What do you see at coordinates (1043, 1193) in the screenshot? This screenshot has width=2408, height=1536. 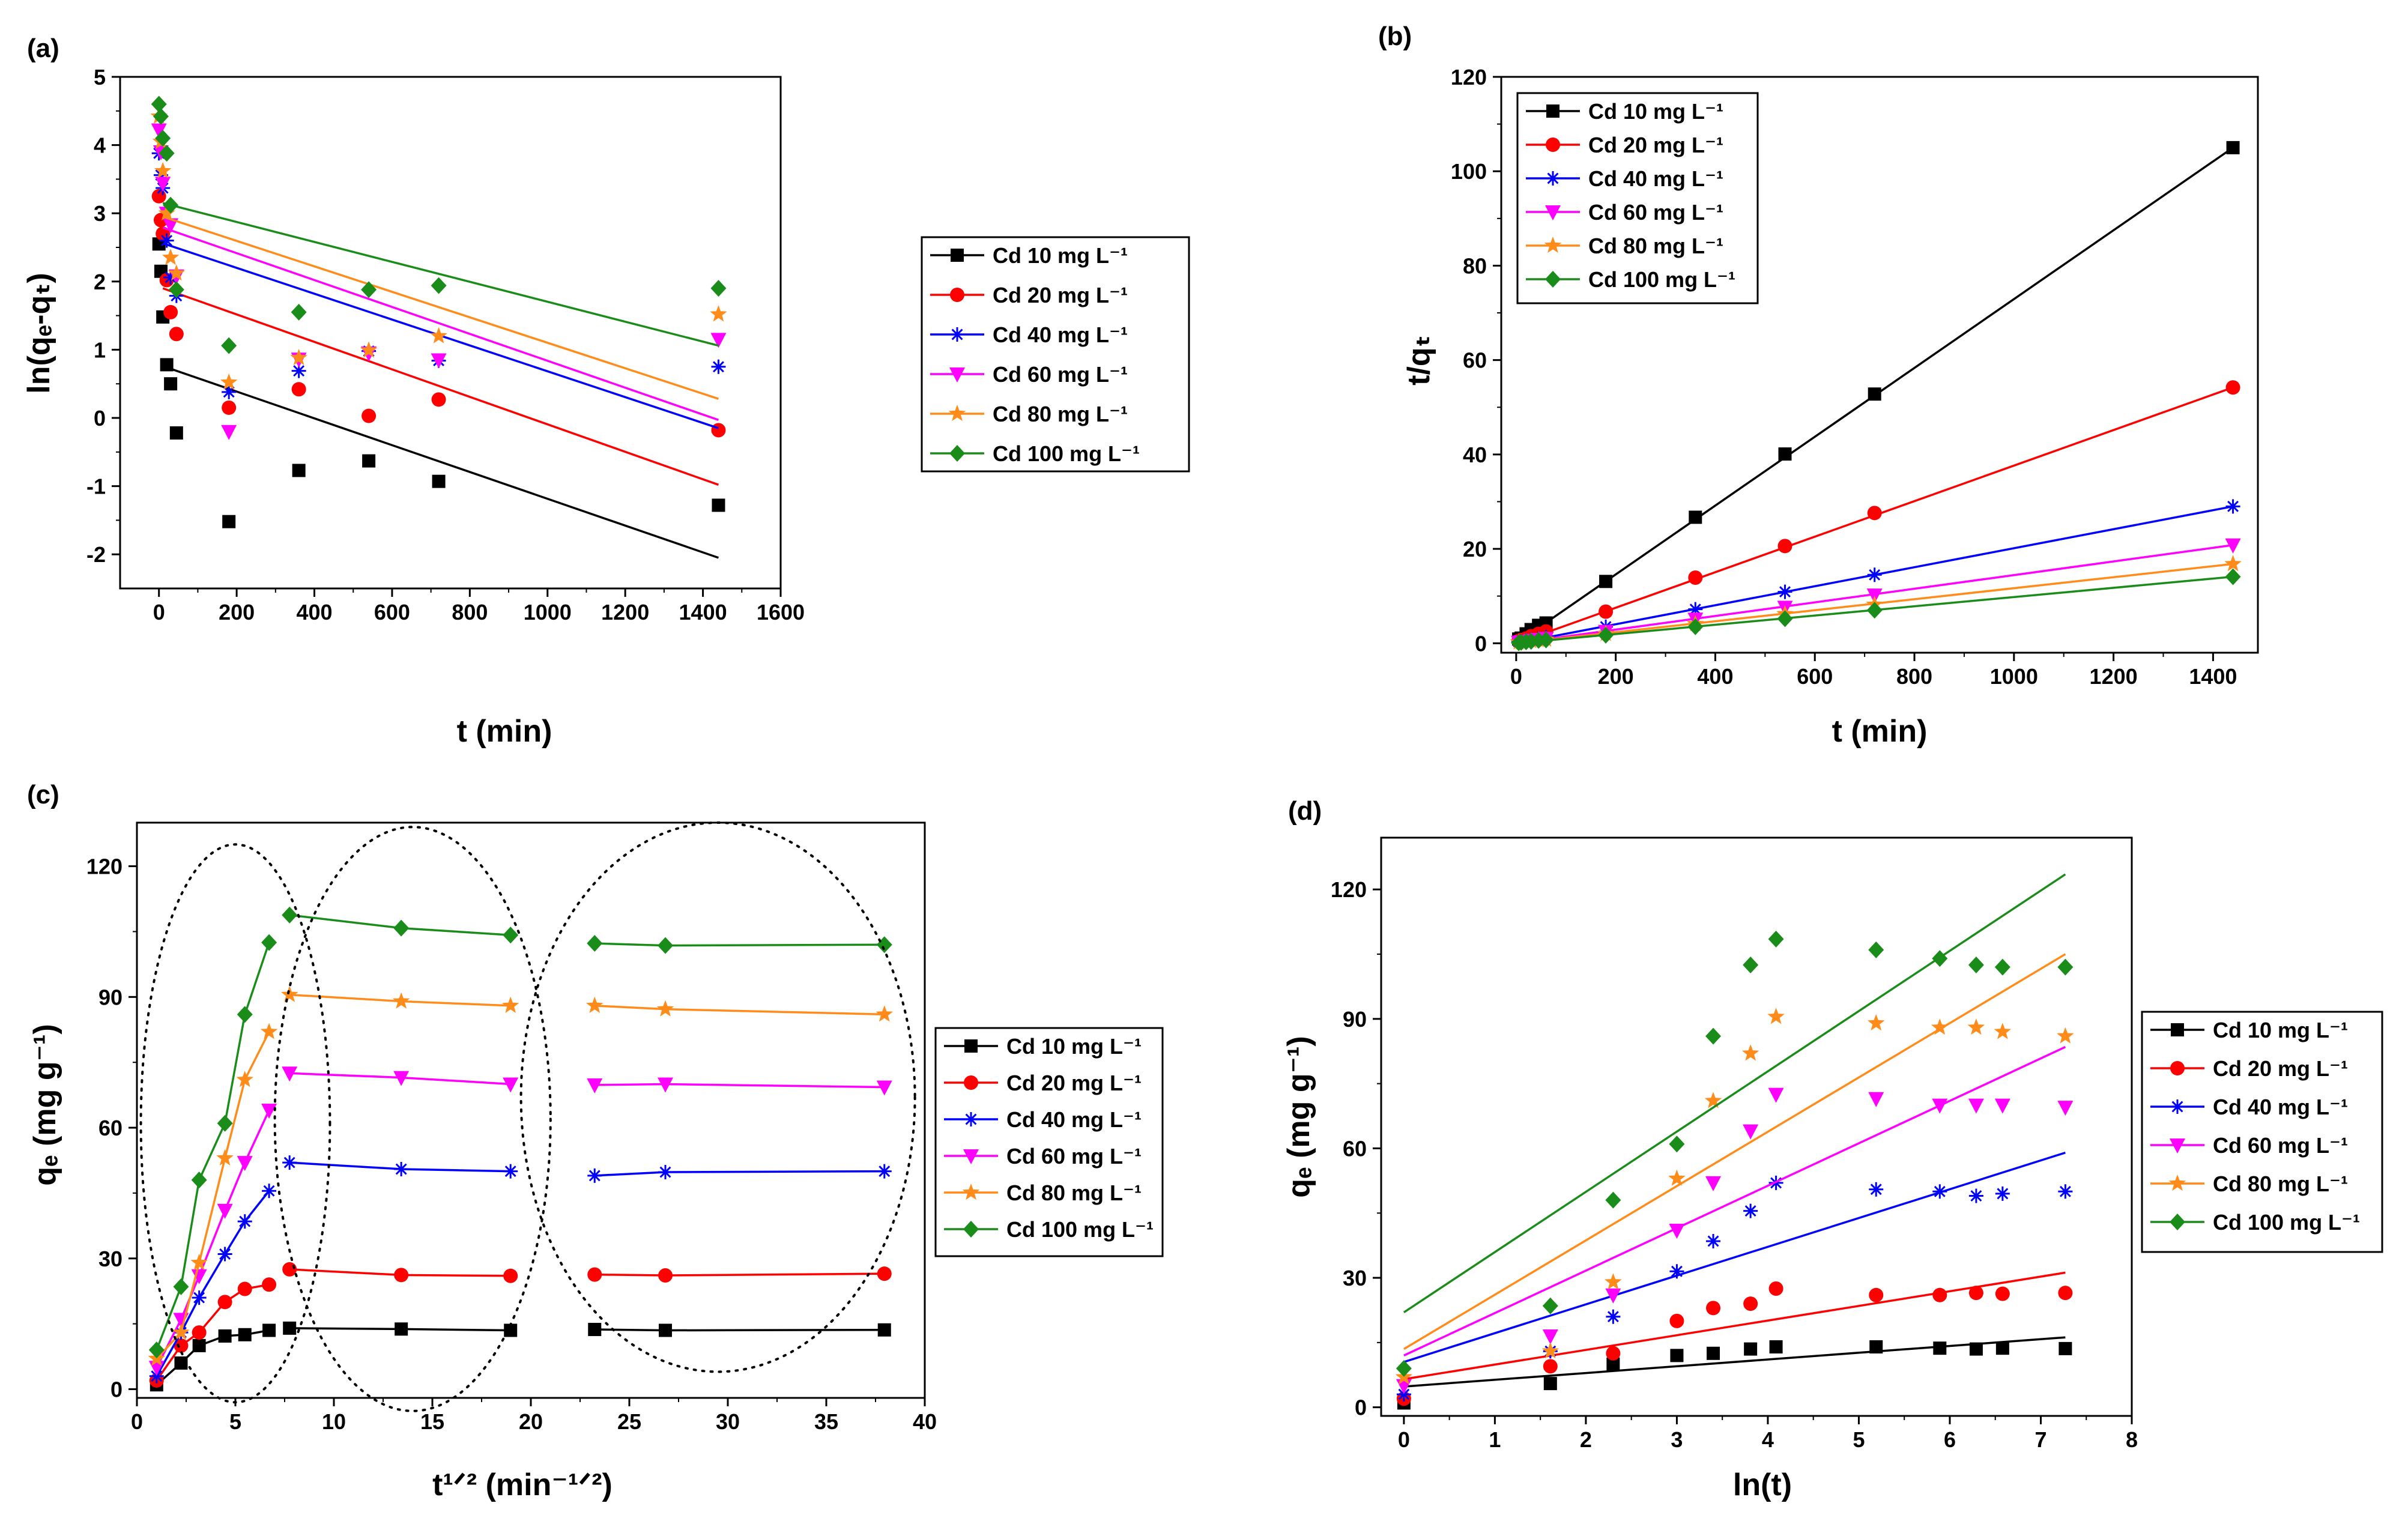 I see `legend-item: Cd 80 mg L⁻¹` at bounding box center [1043, 1193].